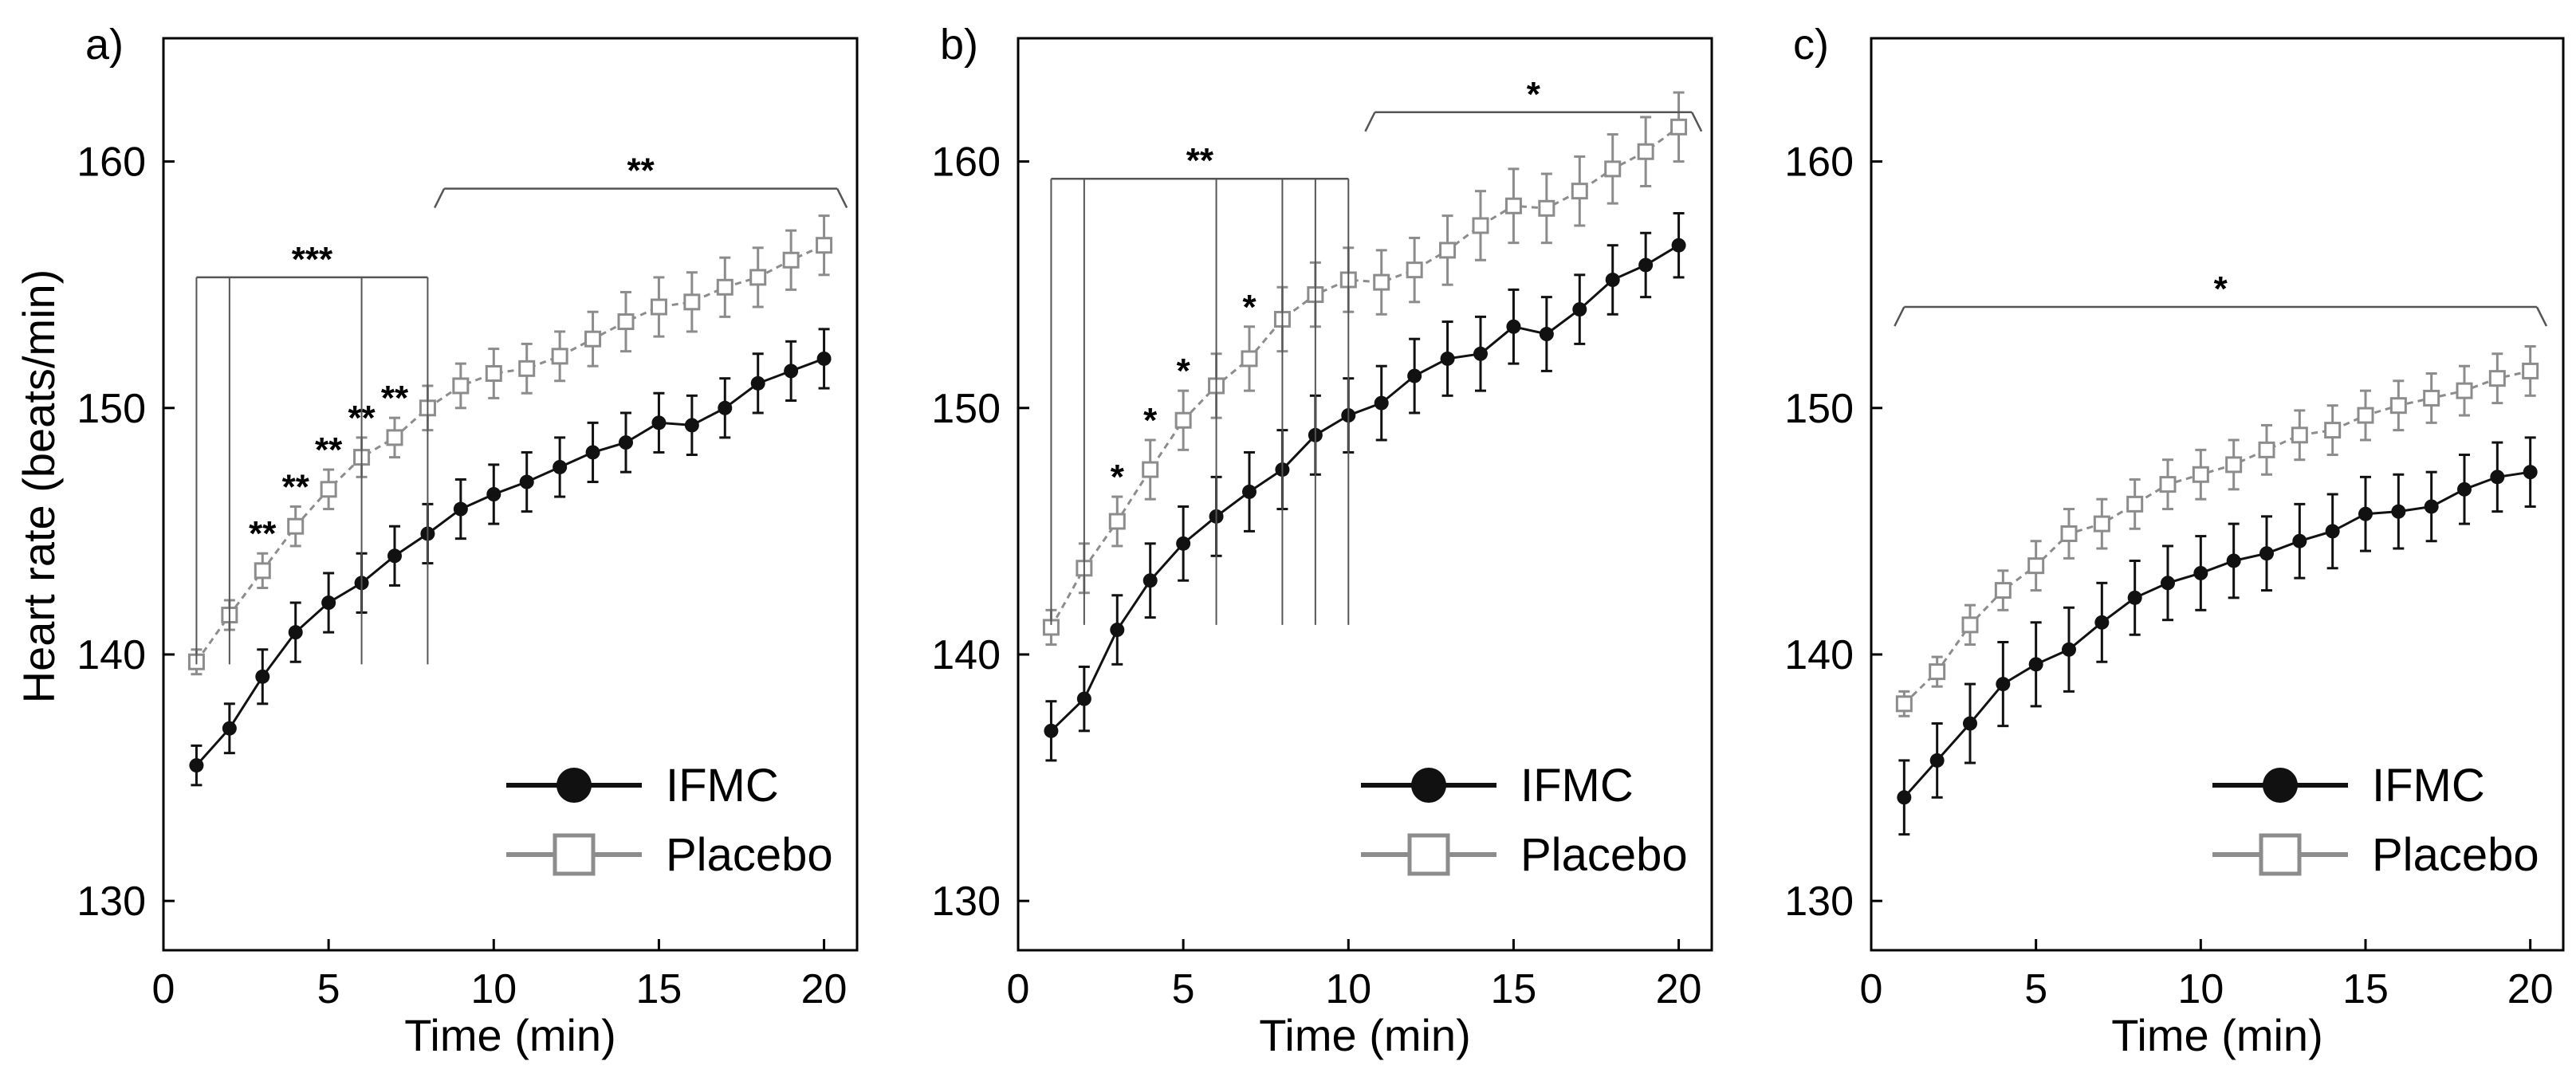 This screenshot has width=2576, height=1073. I want to click on y-tick-label: 160, so click(111, 163).